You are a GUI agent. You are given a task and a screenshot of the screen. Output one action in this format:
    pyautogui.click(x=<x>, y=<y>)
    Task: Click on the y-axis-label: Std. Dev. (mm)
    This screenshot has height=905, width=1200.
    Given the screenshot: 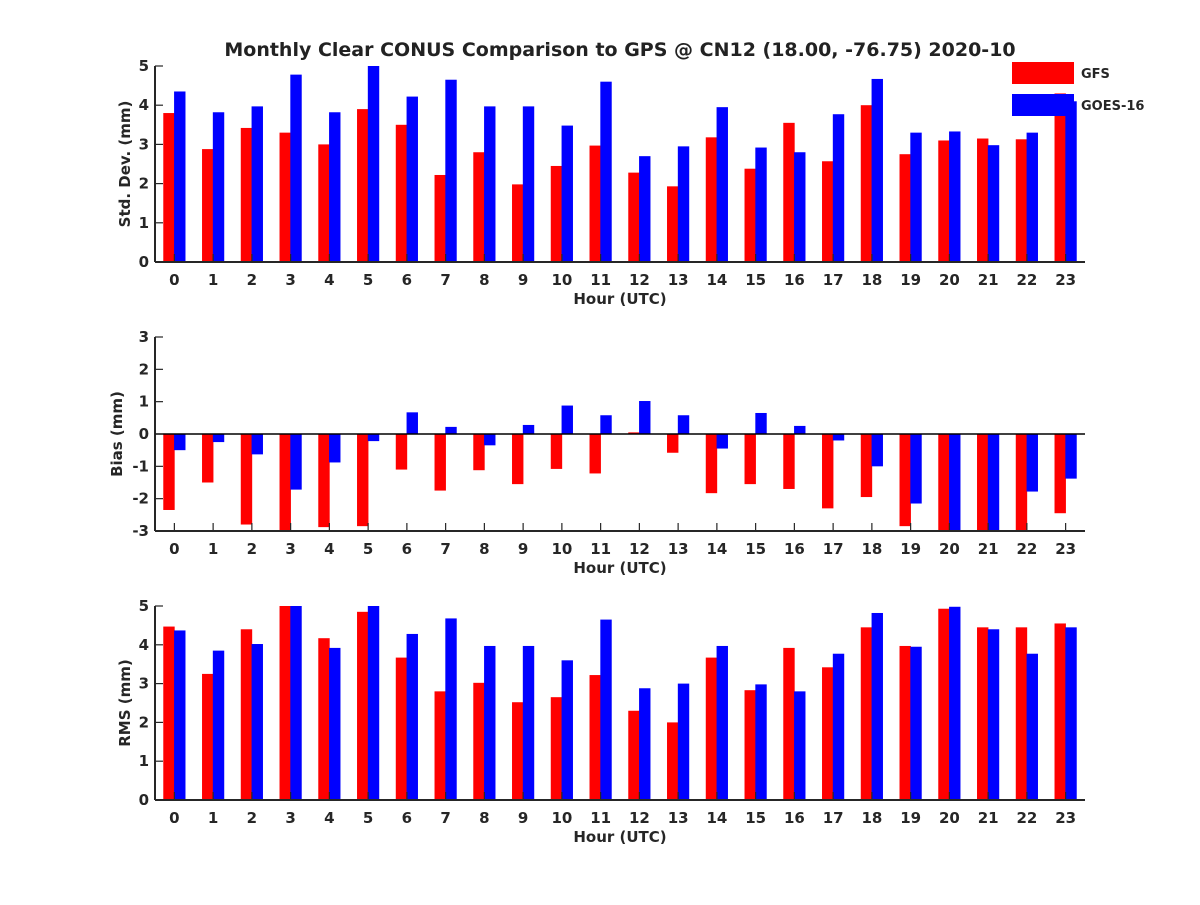 What is the action you would take?
    pyautogui.click(x=125, y=164)
    